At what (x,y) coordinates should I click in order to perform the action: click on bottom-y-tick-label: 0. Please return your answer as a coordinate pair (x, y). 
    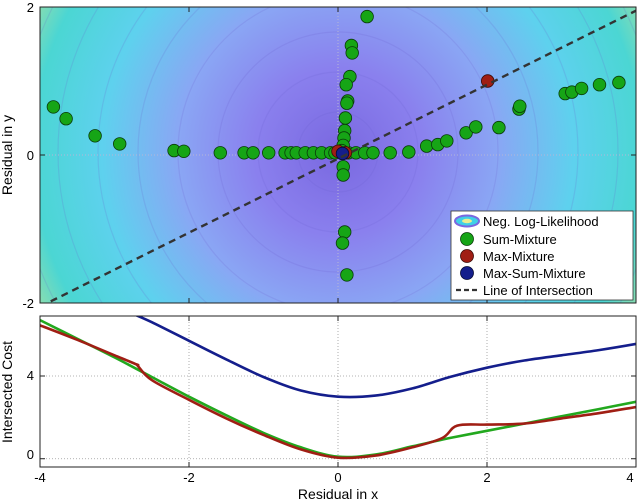
    Looking at the image, I should click on (30, 454).